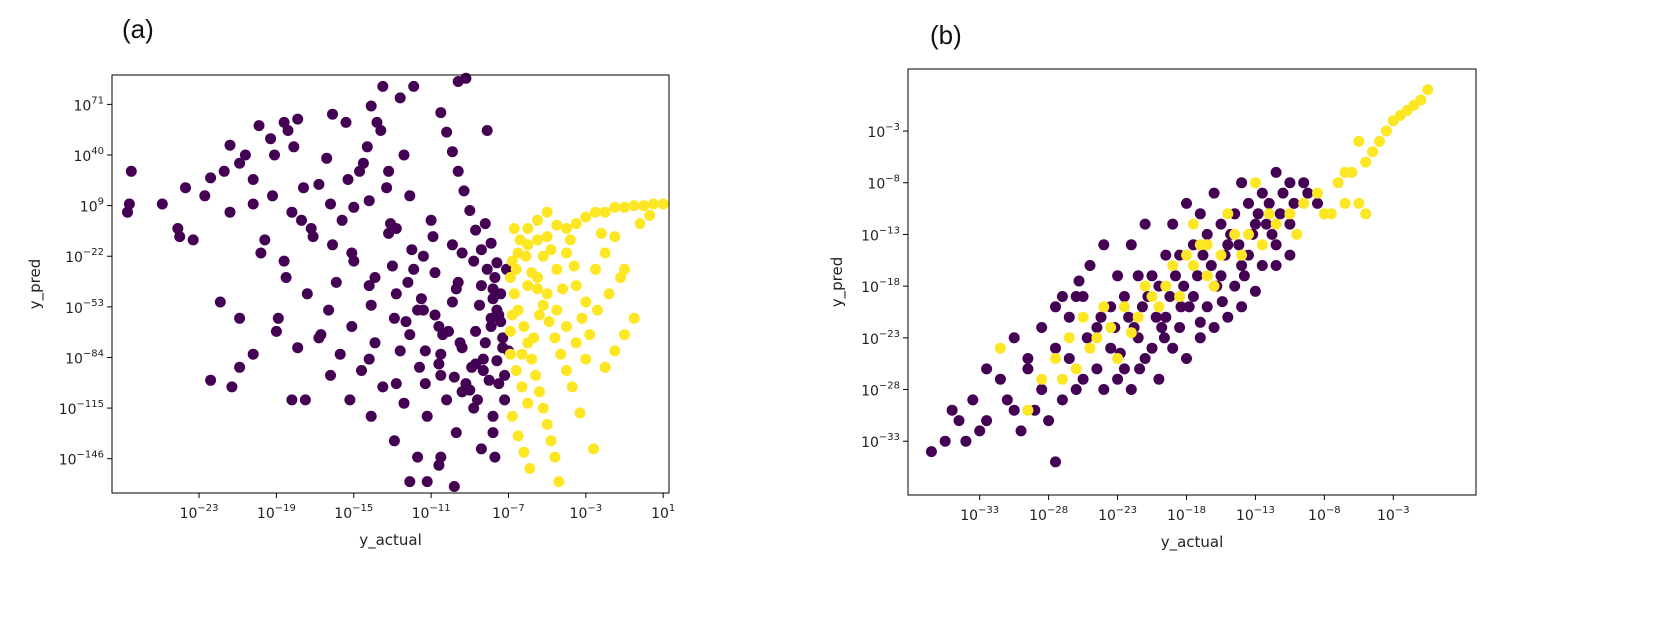 Image resolution: width=1661 pixels, height=628 pixels. I want to click on y-tick-label: 10−33, so click(880, 441).